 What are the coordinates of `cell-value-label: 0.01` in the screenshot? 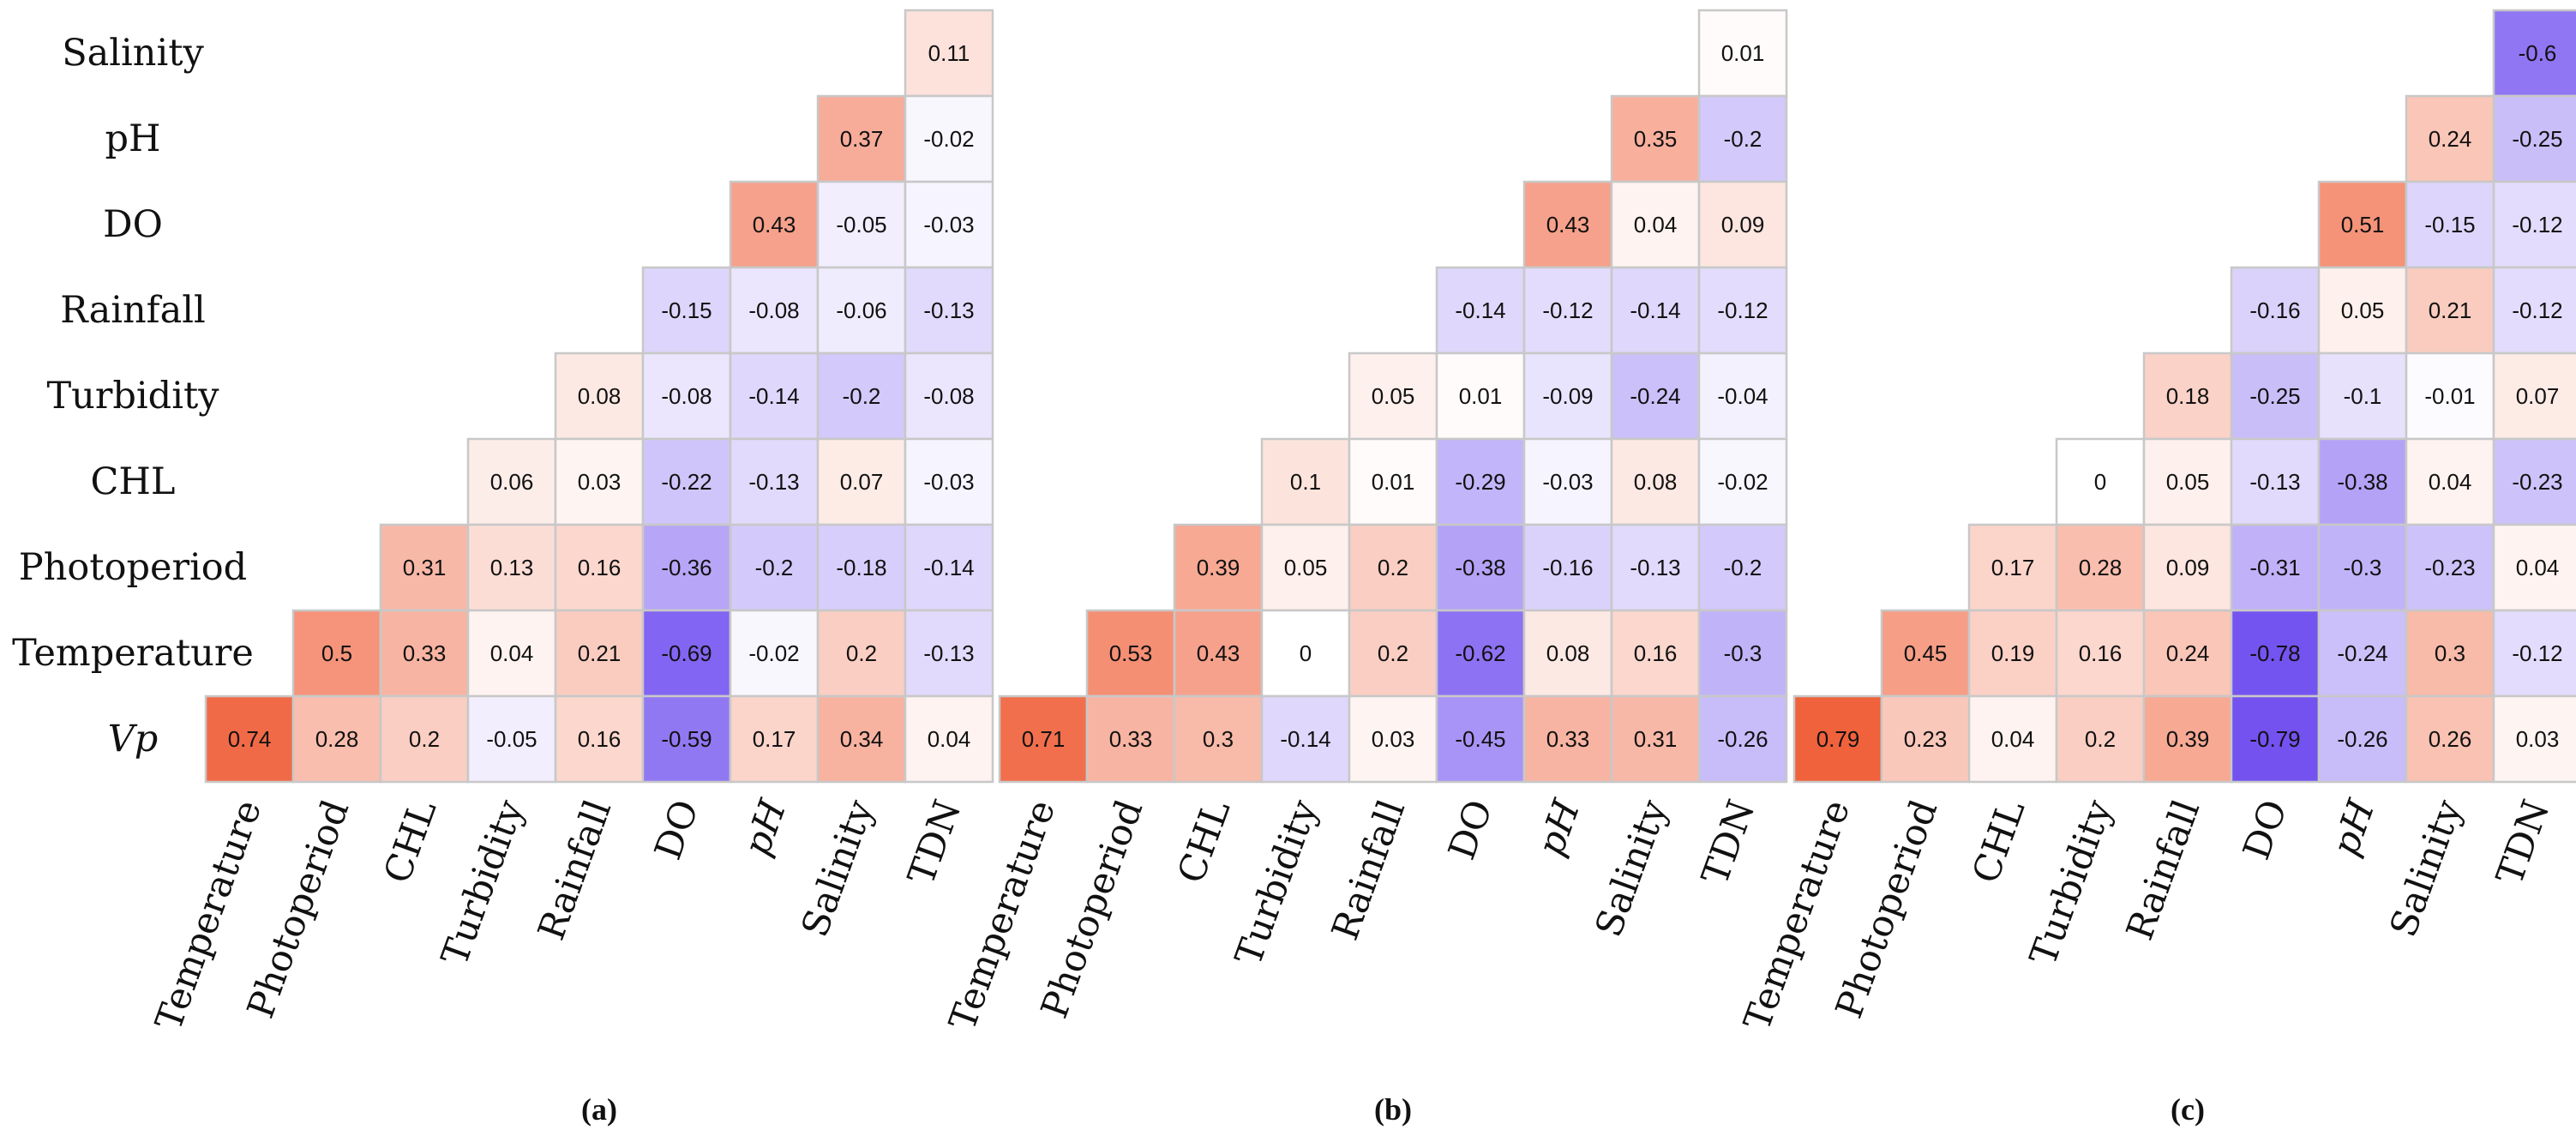 It's located at (1743, 53).